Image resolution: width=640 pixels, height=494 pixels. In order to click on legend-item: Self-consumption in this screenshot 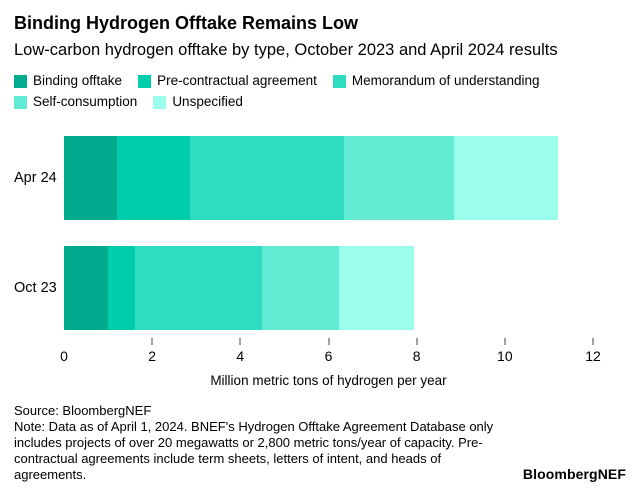, I will do `click(75, 102)`.